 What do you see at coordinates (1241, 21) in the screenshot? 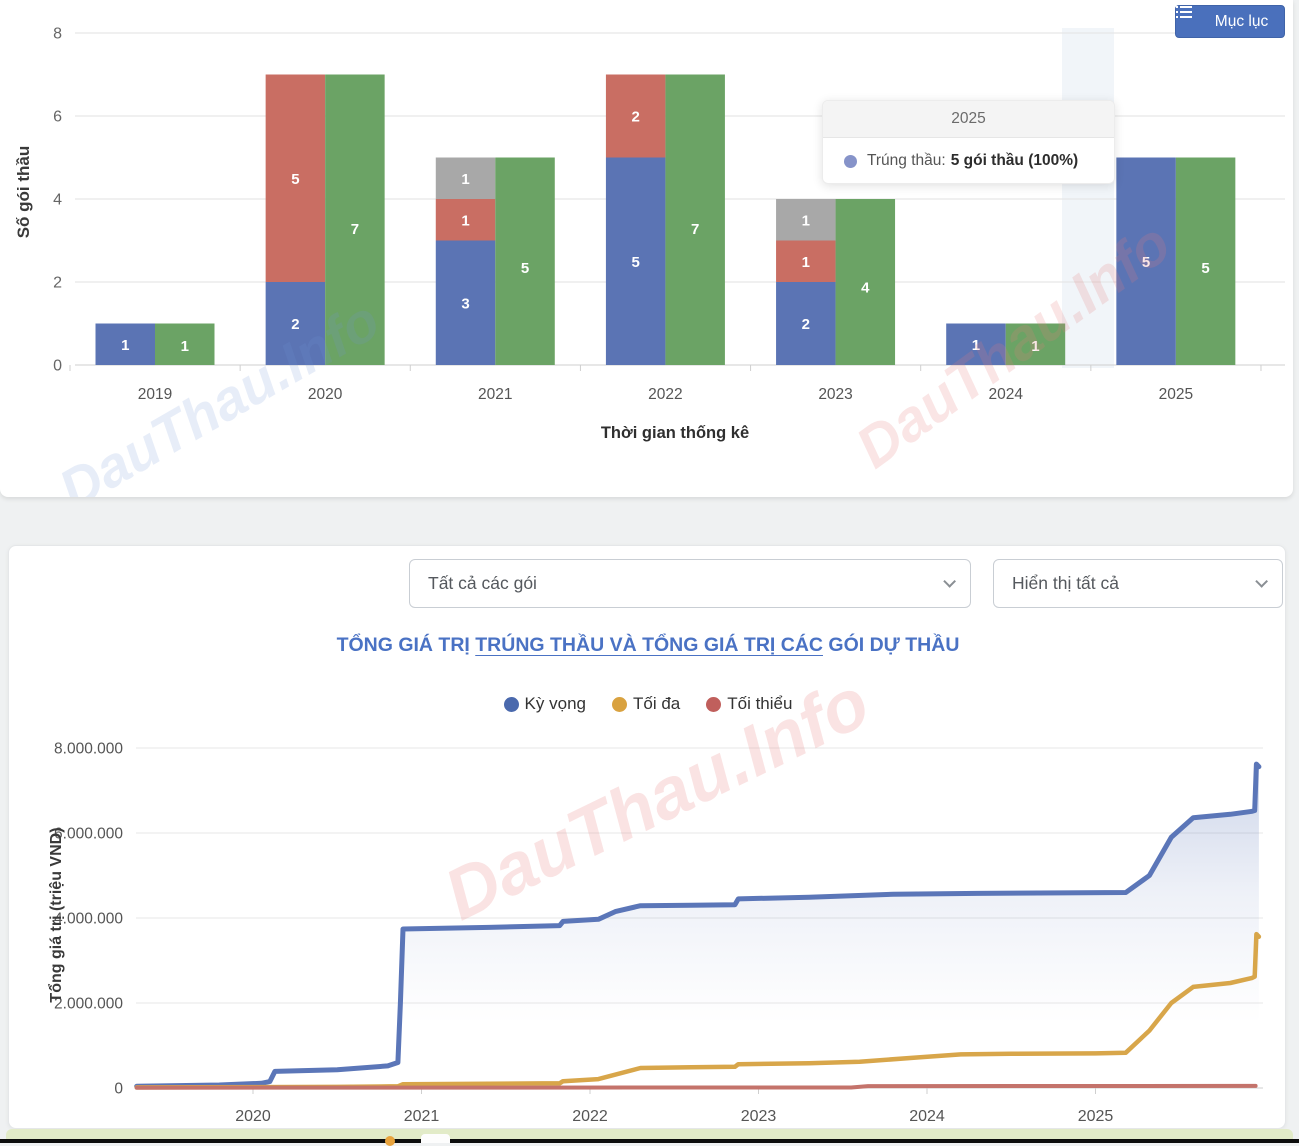
I see `toc-button-label: Mục lục` at bounding box center [1241, 21].